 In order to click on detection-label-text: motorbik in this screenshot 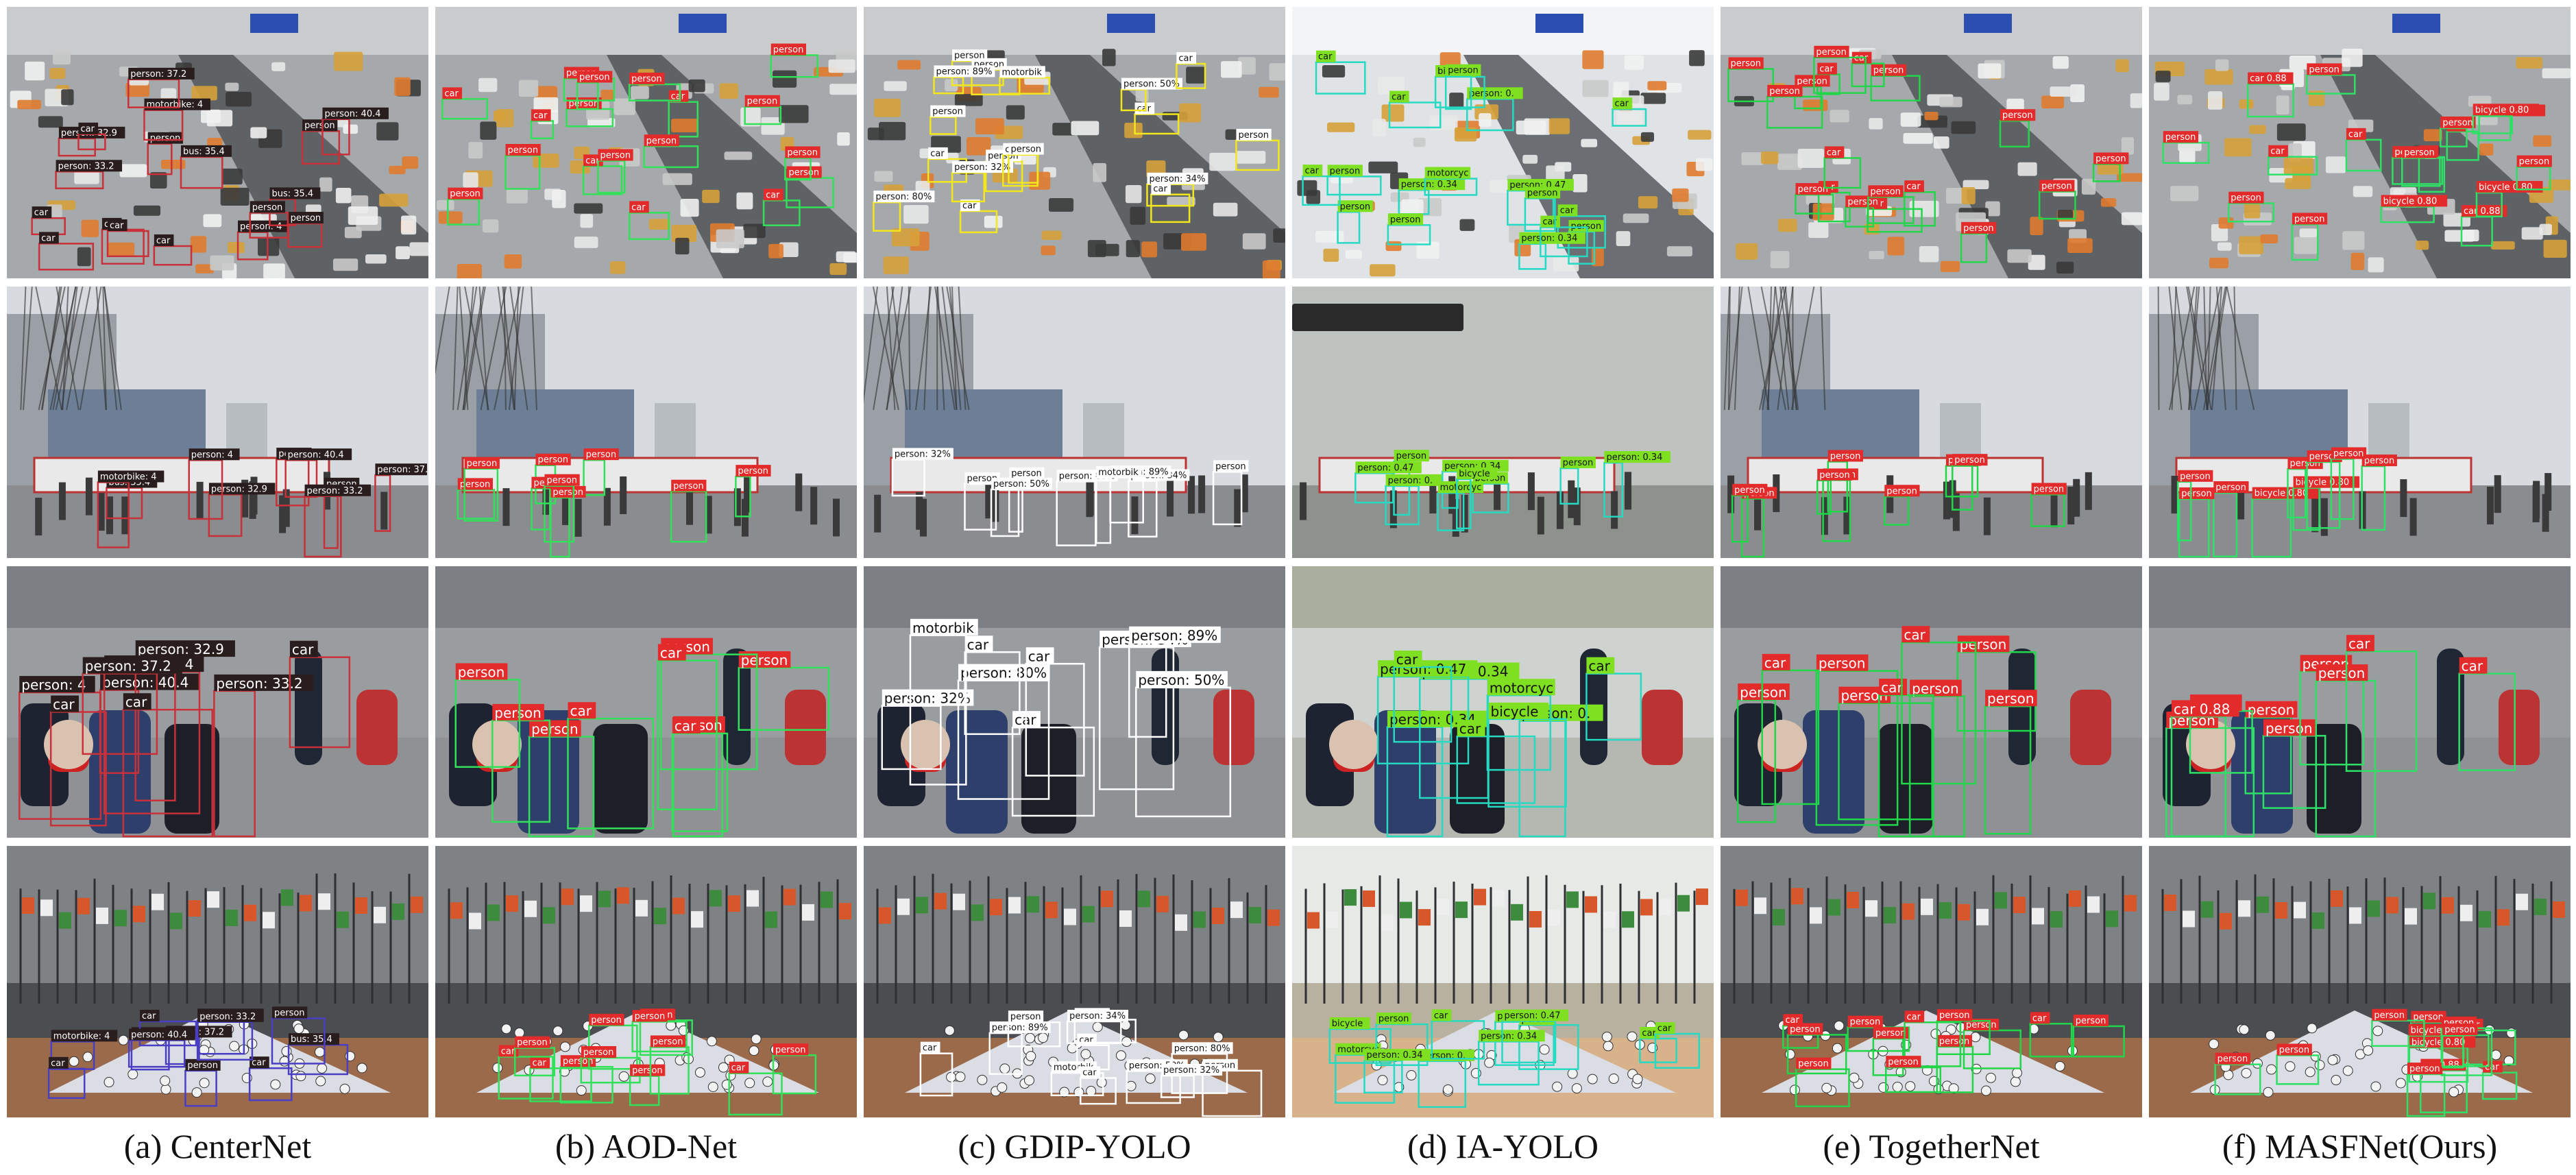, I will do `click(1022, 72)`.